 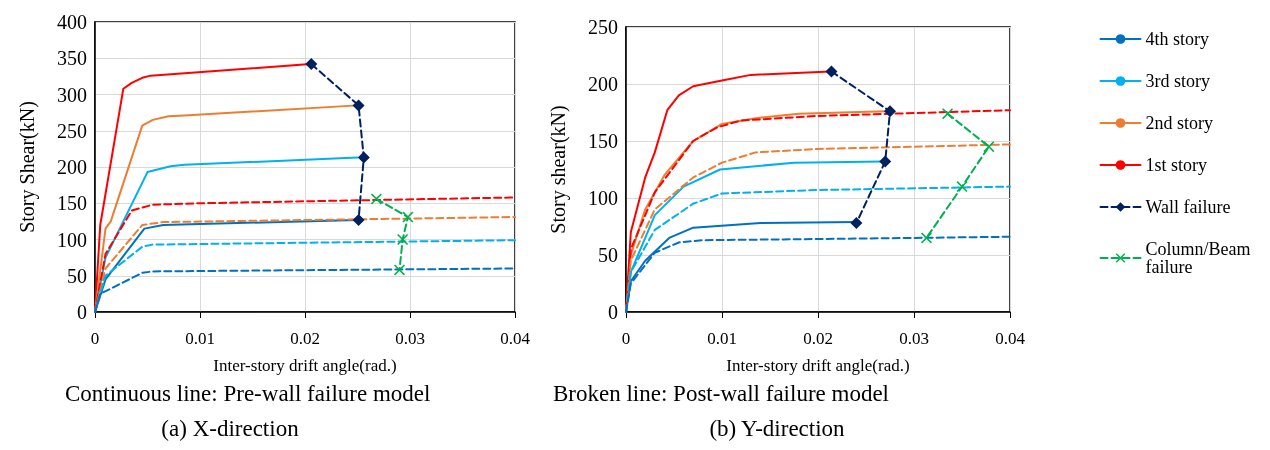 I want to click on legend-label: Wall failure, so click(x=1188, y=207).